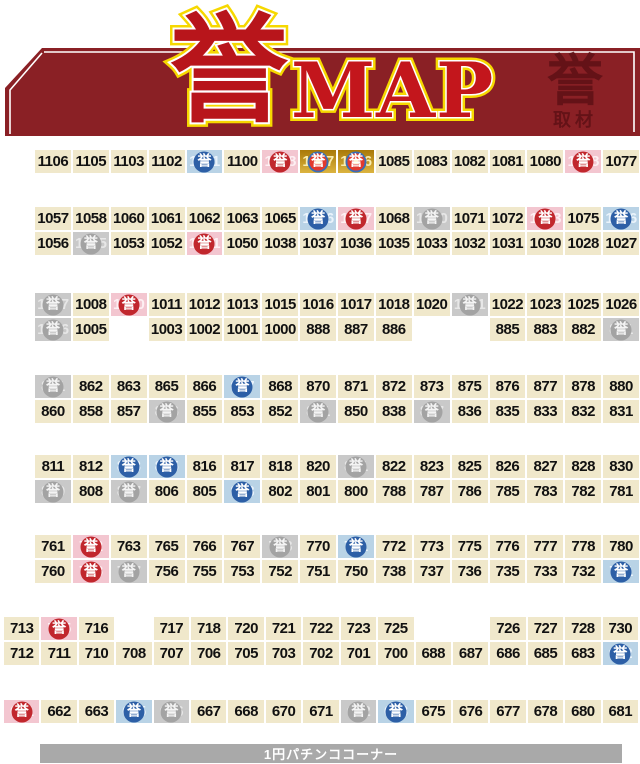 This screenshot has width=640, height=764. I want to click on seat-cell: 1082, so click(469, 161).